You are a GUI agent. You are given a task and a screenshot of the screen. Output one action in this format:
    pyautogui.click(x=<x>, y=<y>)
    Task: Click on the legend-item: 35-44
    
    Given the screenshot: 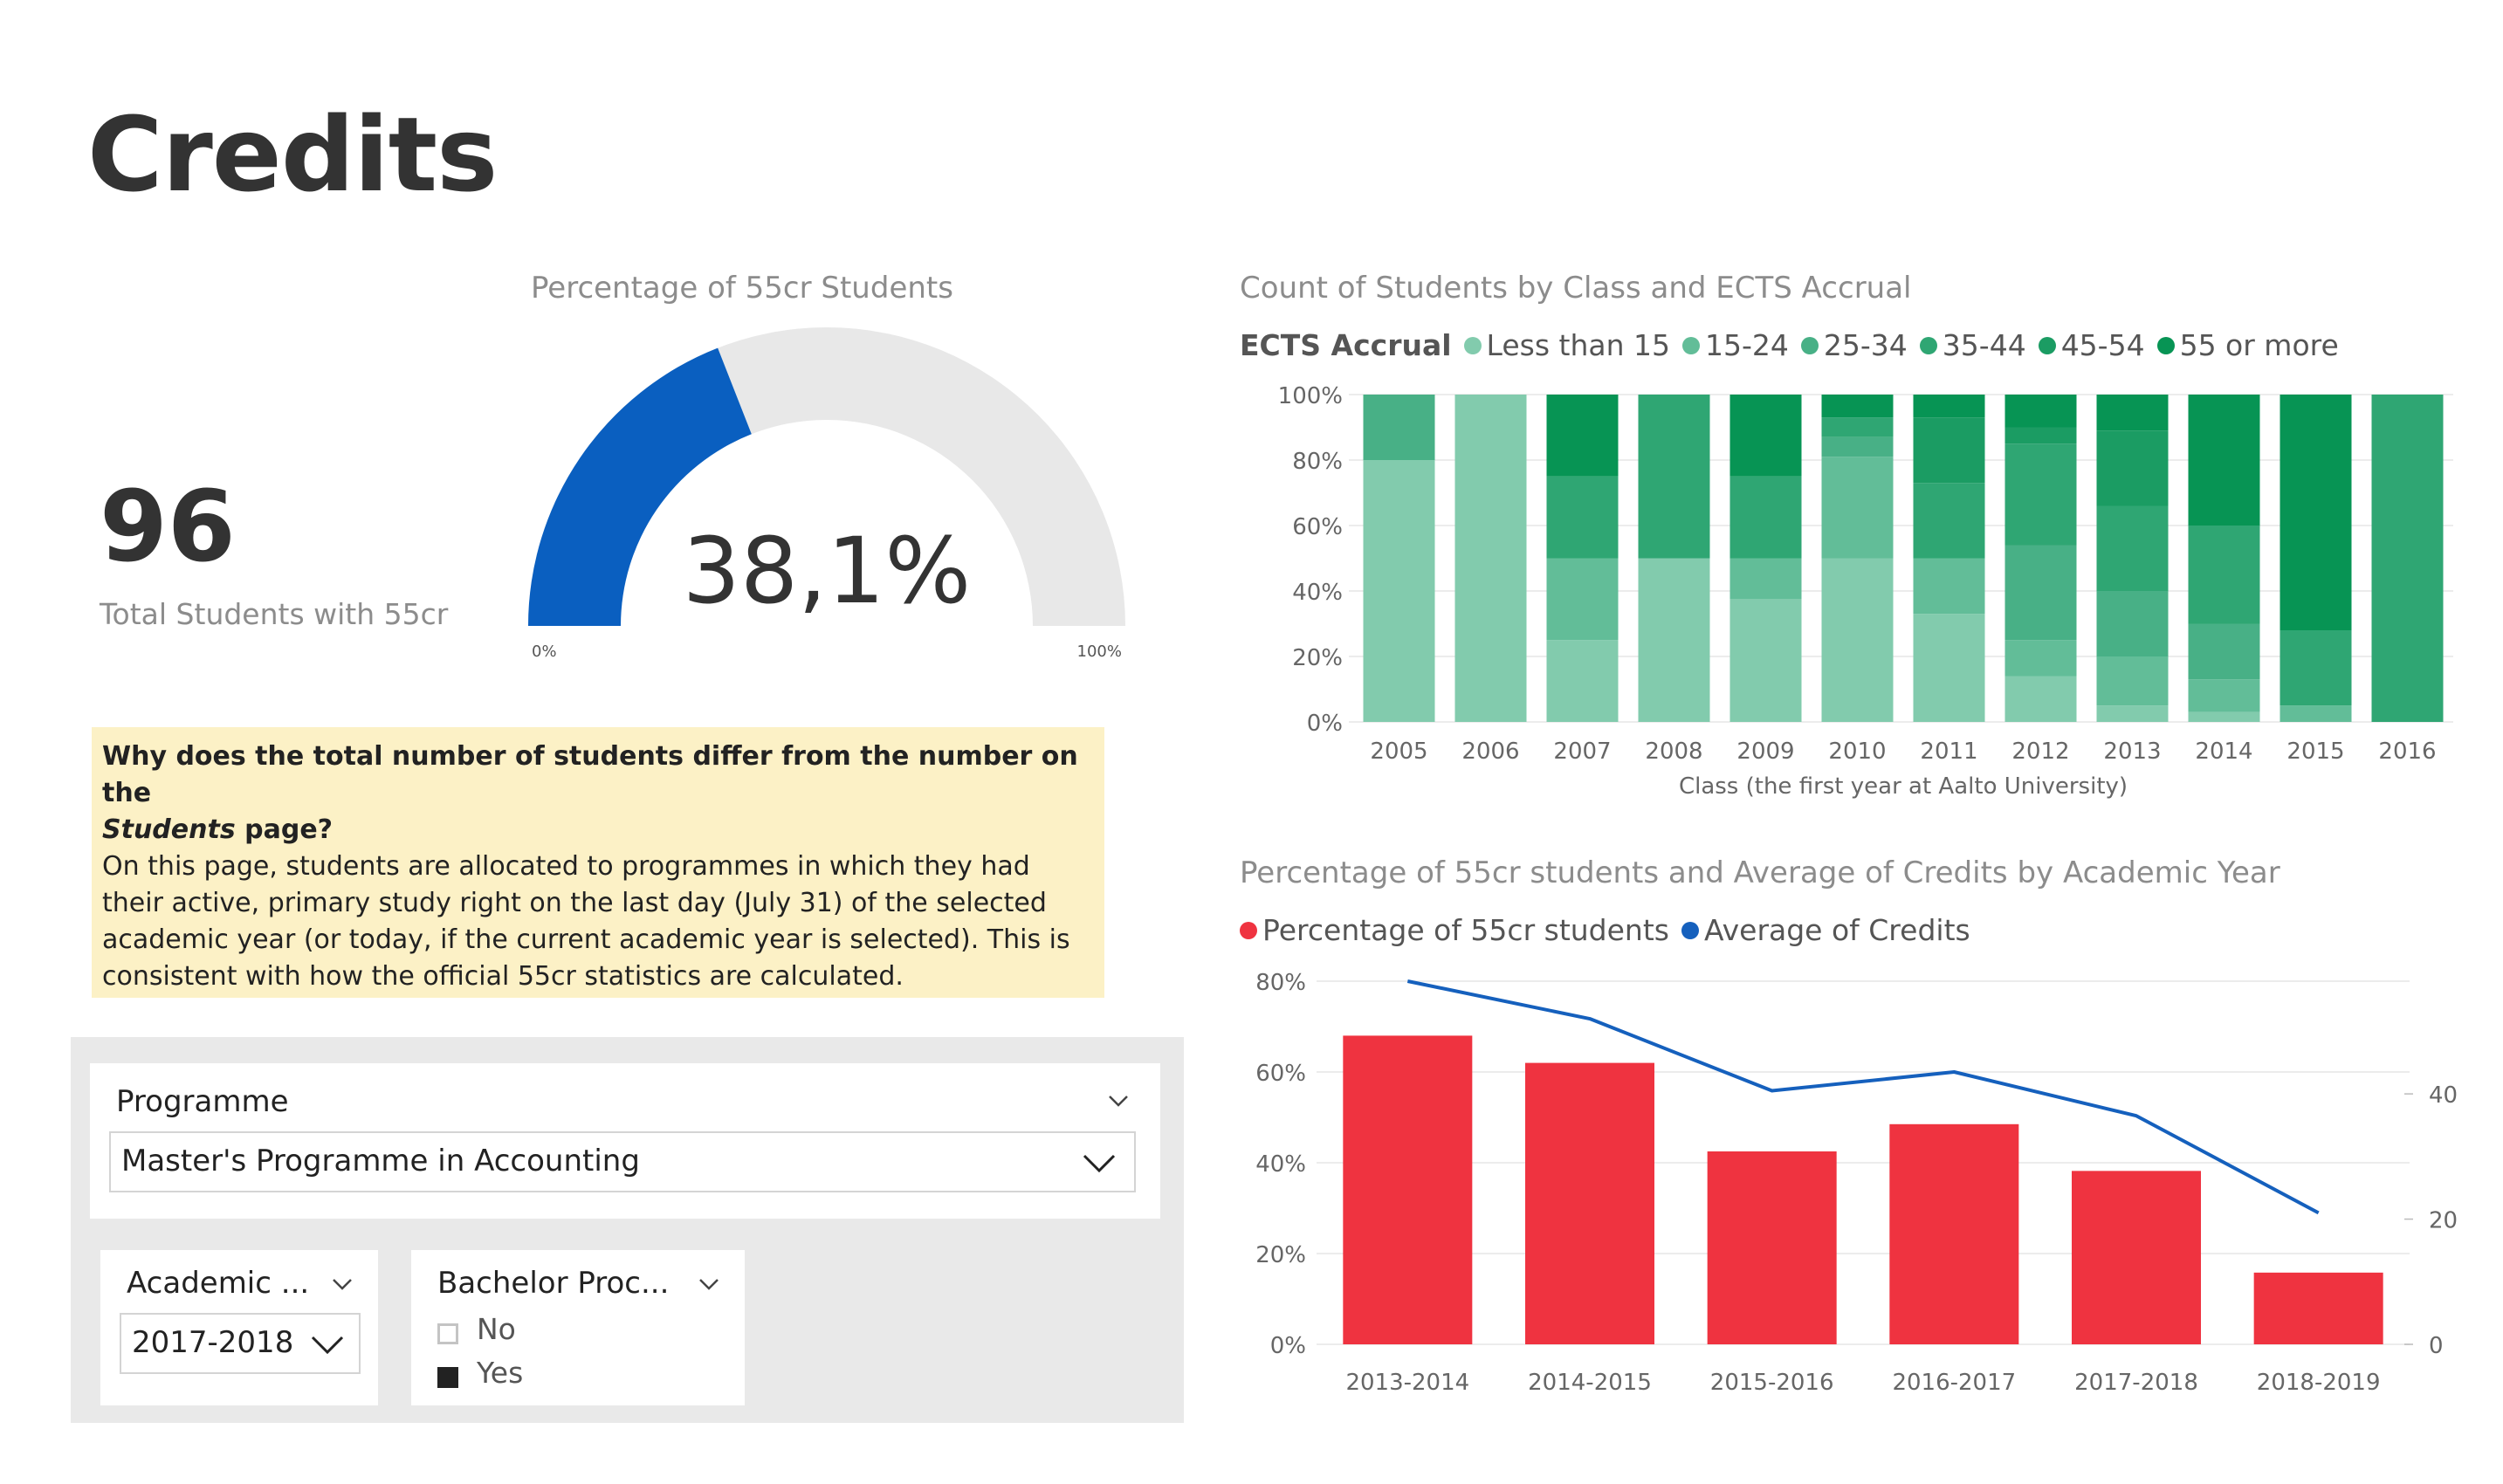 What is the action you would take?
    pyautogui.click(x=1972, y=345)
    